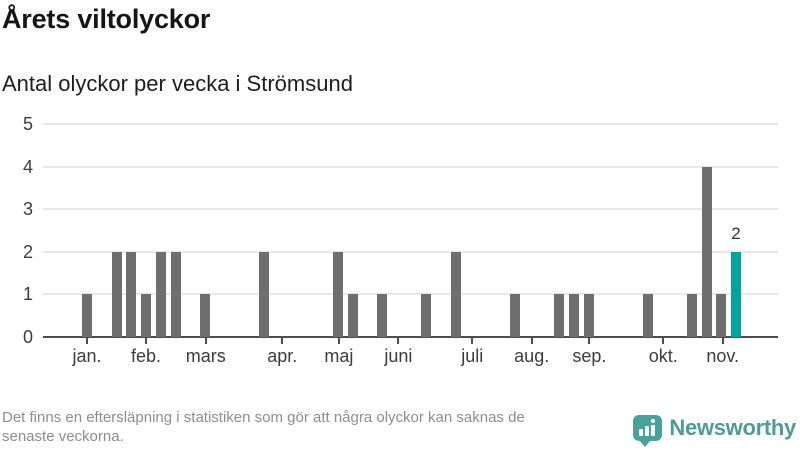 This screenshot has width=800, height=450. Describe the element at coordinates (589, 356) in the screenshot. I see `month-label: sep.` at that location.